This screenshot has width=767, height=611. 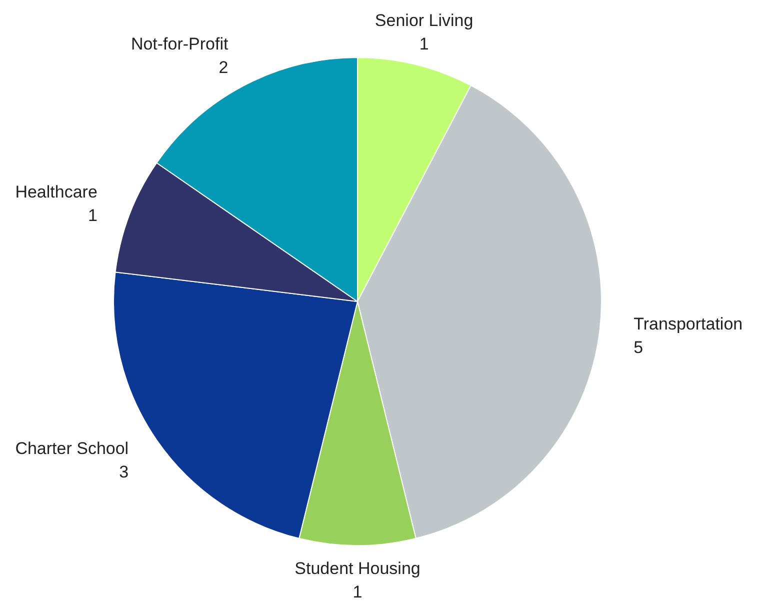 I want to click on data-label: 2, so click(x=223, y=68).